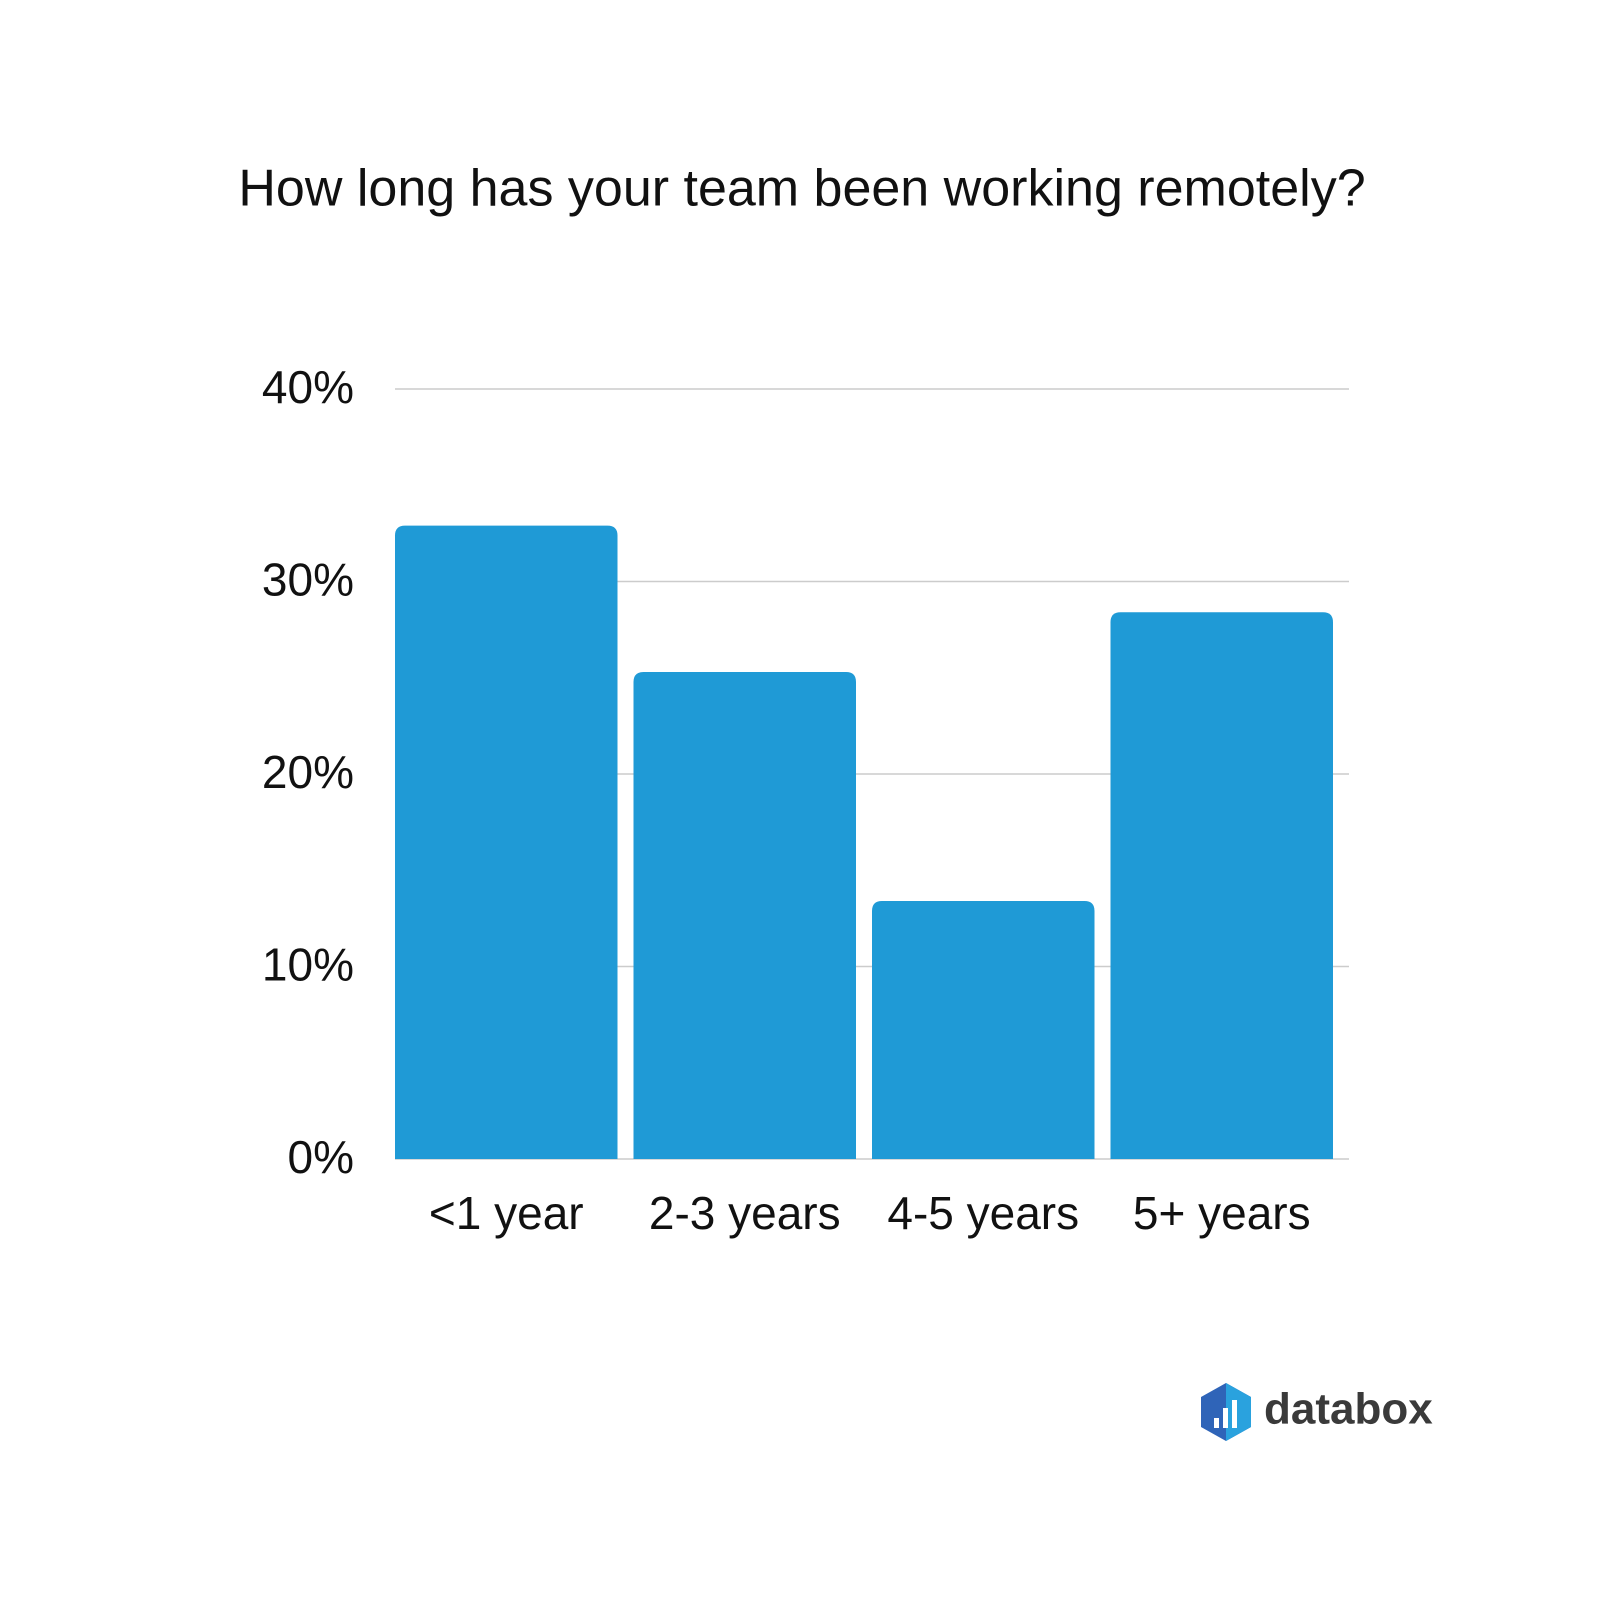  I want to click on x-tick-label: <1 year, so click(506, 1213).